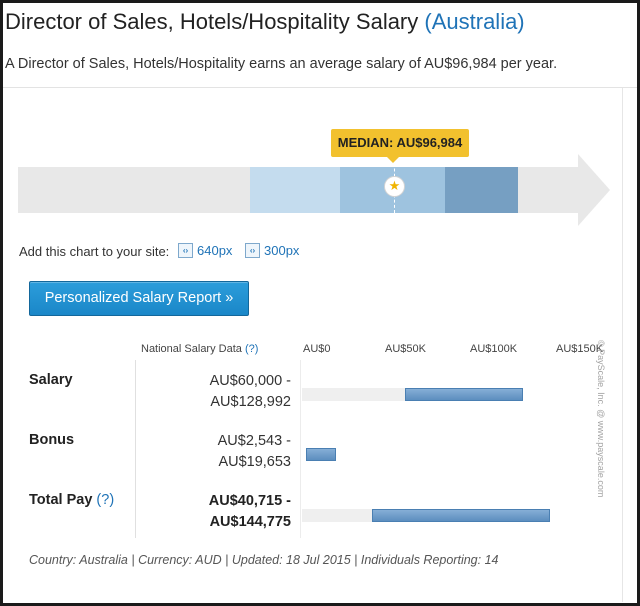 This screenshot has height=606, width=640. Describe the element at coordinates (215, 250) in the screenshot. I see `embed-link-label: 640px` at that location.